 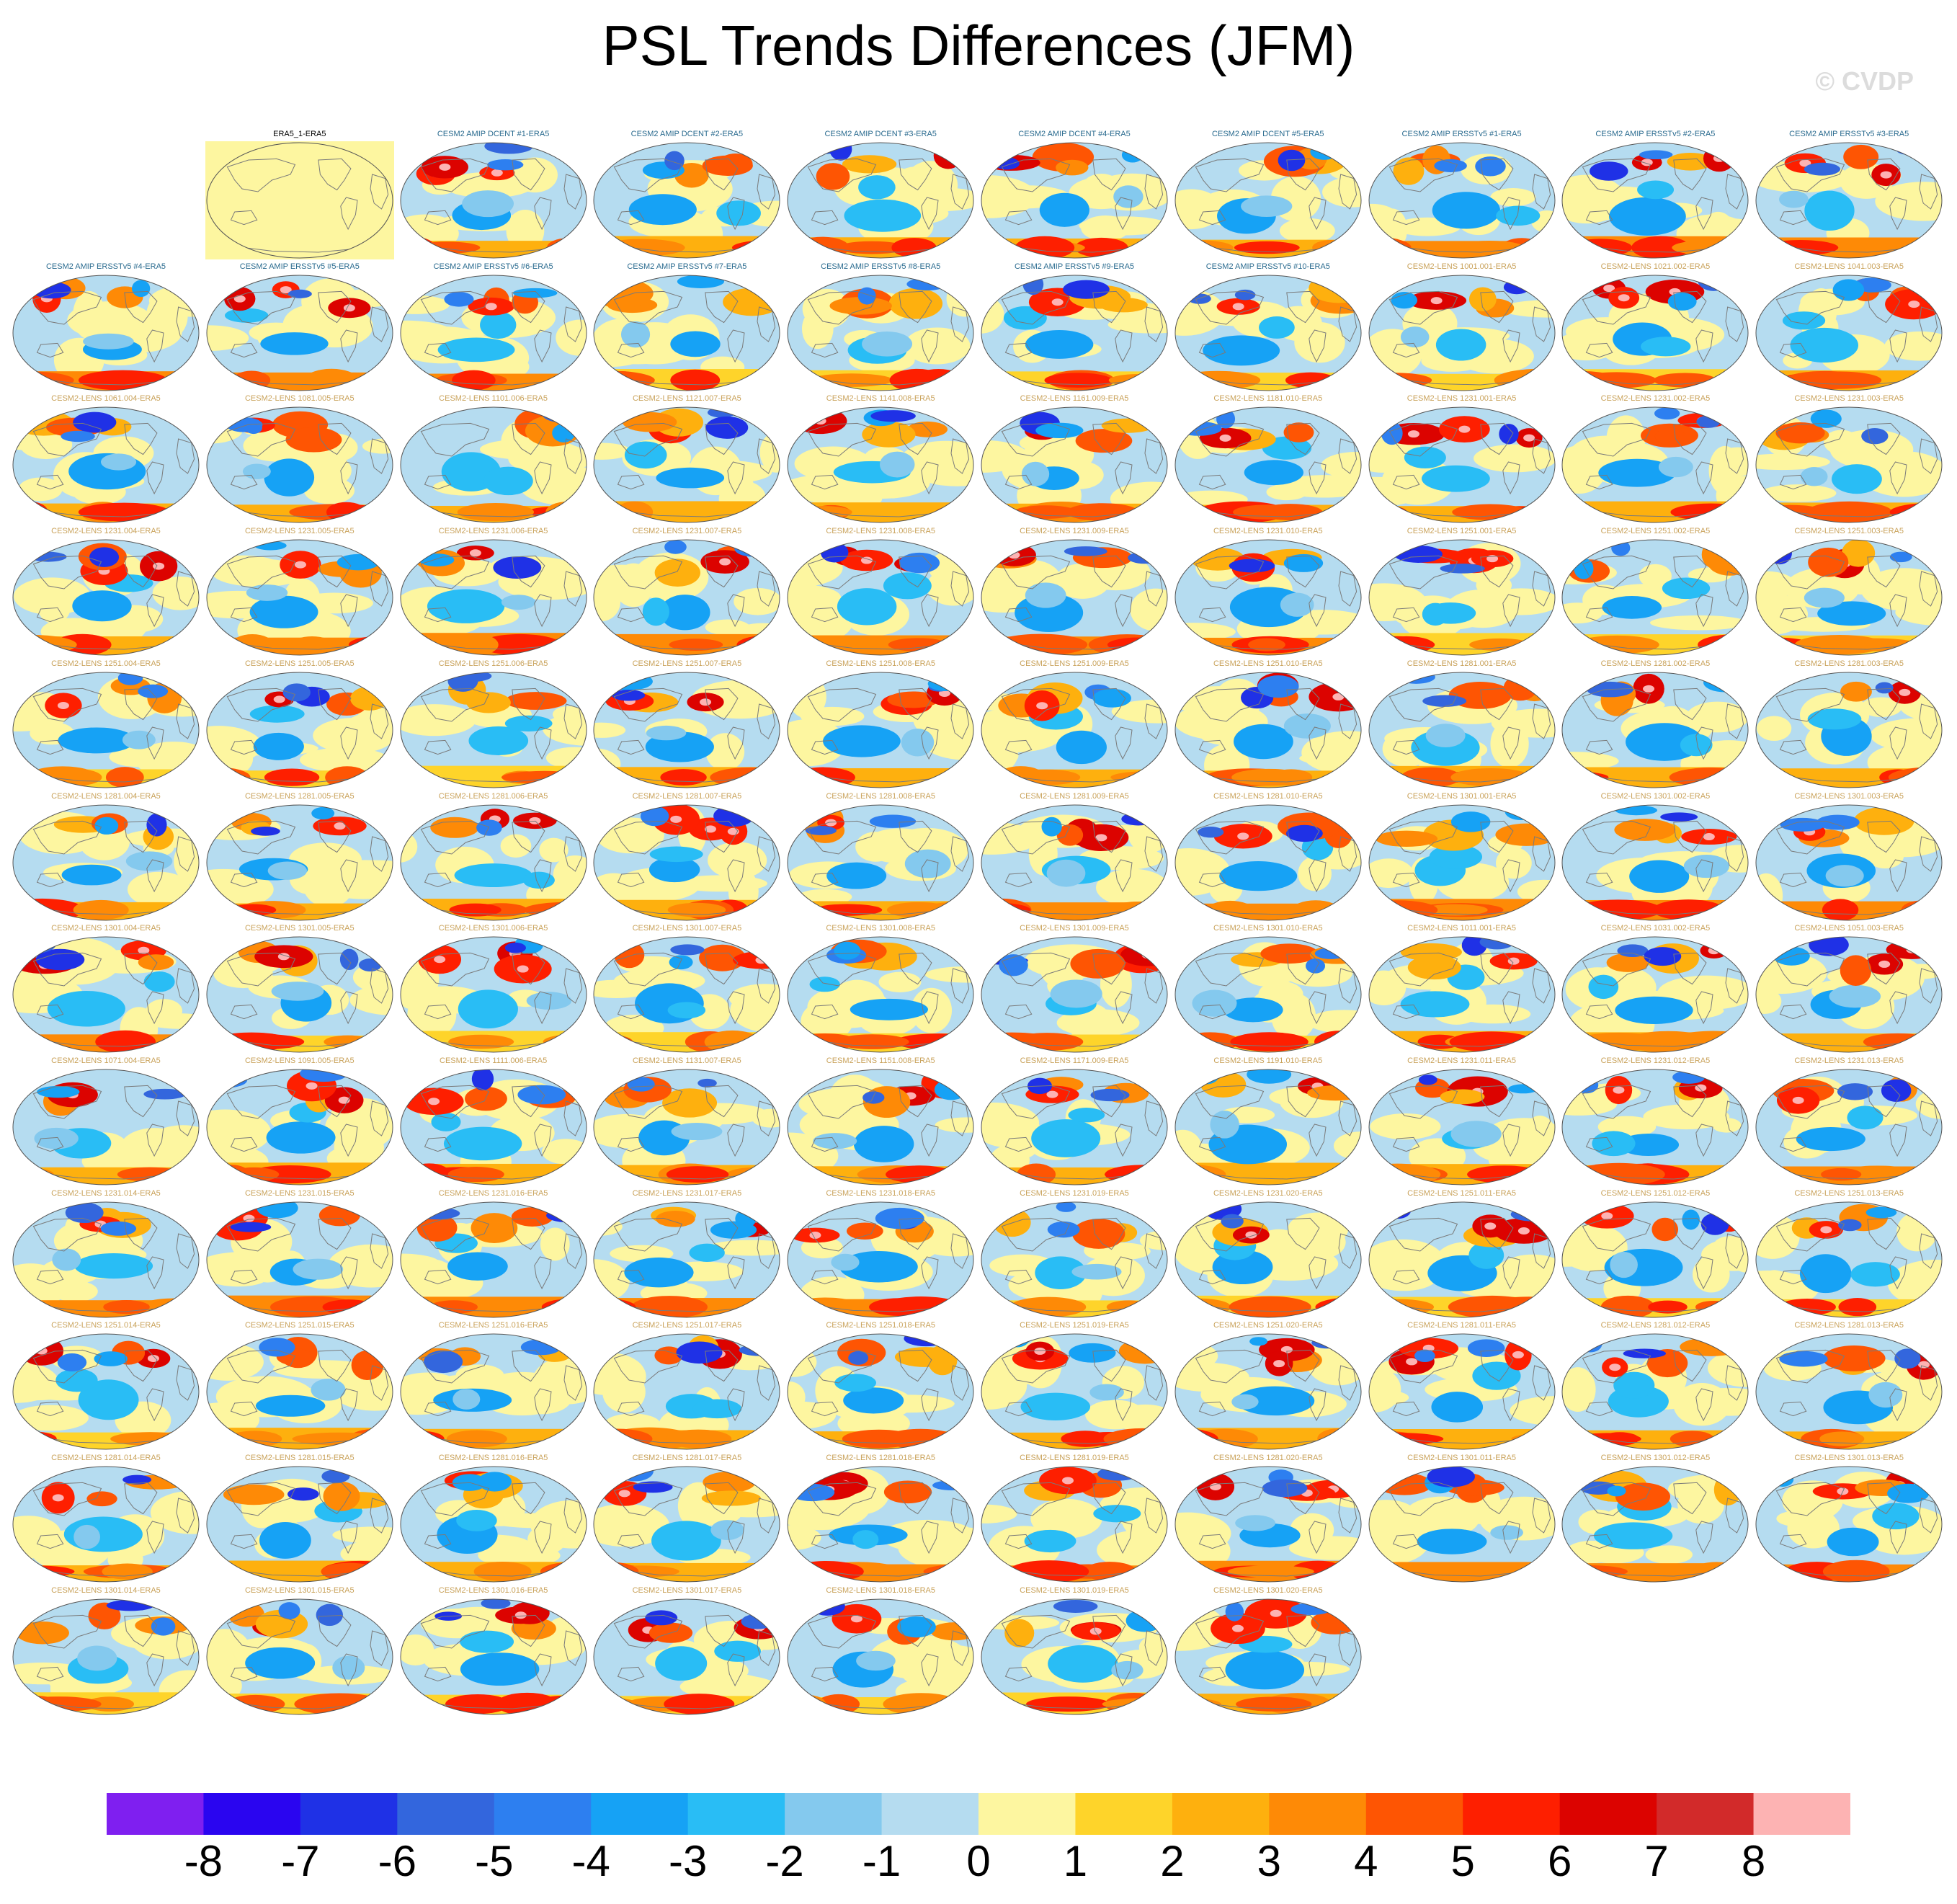 I want to click on panel-title: CESM2-LENS 1231.015-ERA5, so click(x=299, y=1193).